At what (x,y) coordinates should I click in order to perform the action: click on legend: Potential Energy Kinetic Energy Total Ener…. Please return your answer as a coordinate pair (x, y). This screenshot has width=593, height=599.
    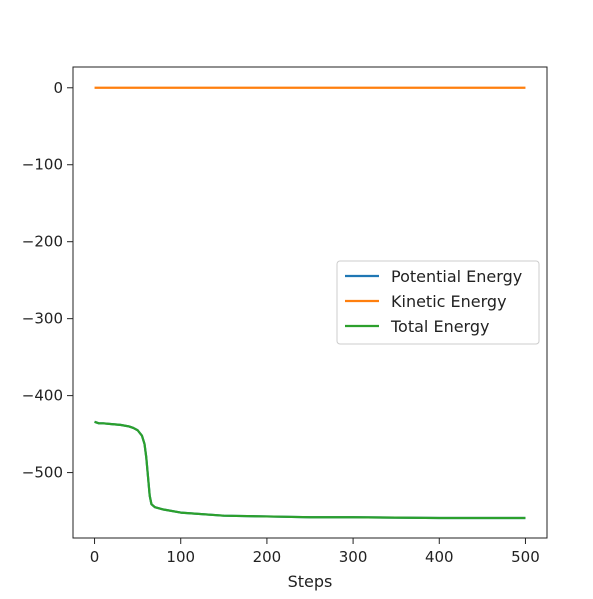
    Looking at the image, I should click on (438, 302).